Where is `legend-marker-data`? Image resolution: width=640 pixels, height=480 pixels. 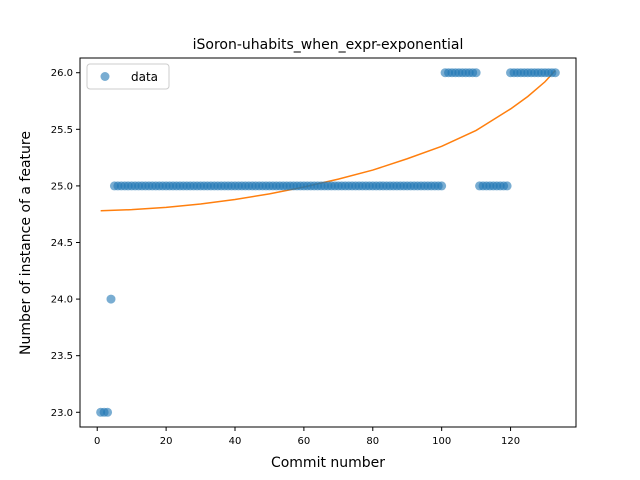 legend-marker-data is located at coordinates (105, 76).